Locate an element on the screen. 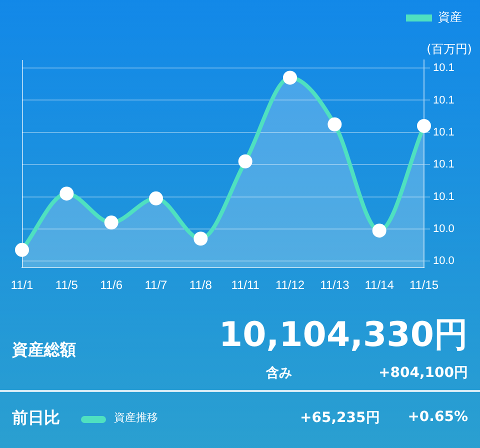 Image resolution: width=480 pixels, height=448 pixels. text: 前日比 is located at coordinates (36, 418).